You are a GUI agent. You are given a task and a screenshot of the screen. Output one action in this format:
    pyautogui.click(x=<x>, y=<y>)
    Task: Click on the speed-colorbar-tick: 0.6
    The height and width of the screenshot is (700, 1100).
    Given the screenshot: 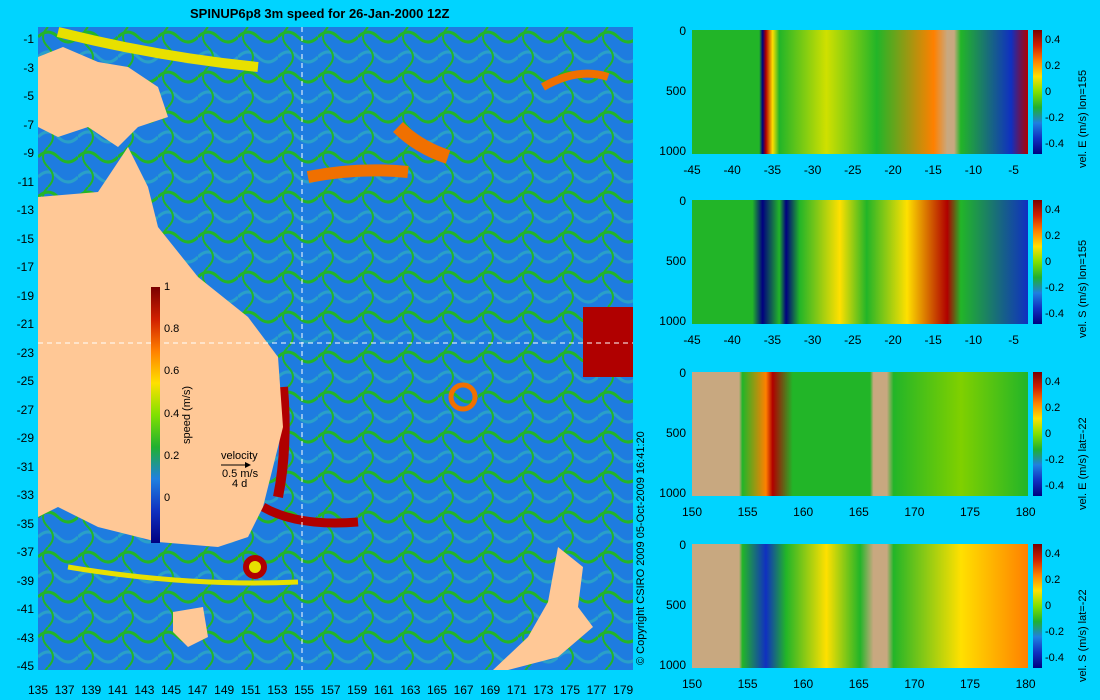 What is the action you would take?
    pyautogui.click(x=172, y=371)
    